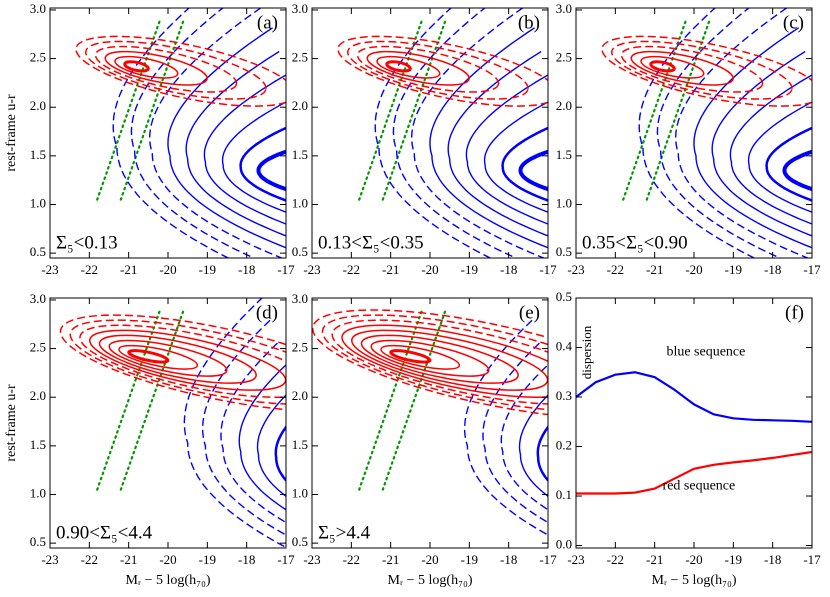  I want to click on y-tick-label: 0.3, so click(564, 395).